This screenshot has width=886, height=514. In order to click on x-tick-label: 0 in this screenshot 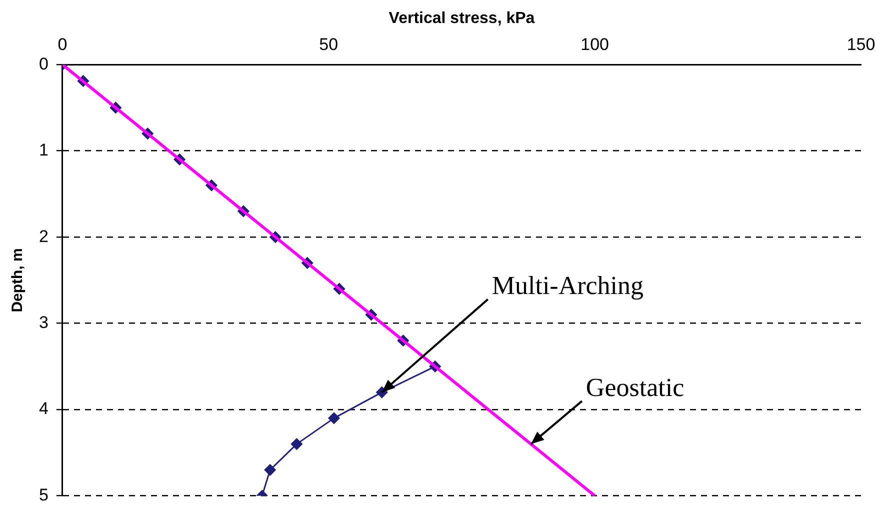, I will do `click(63, 44)`.